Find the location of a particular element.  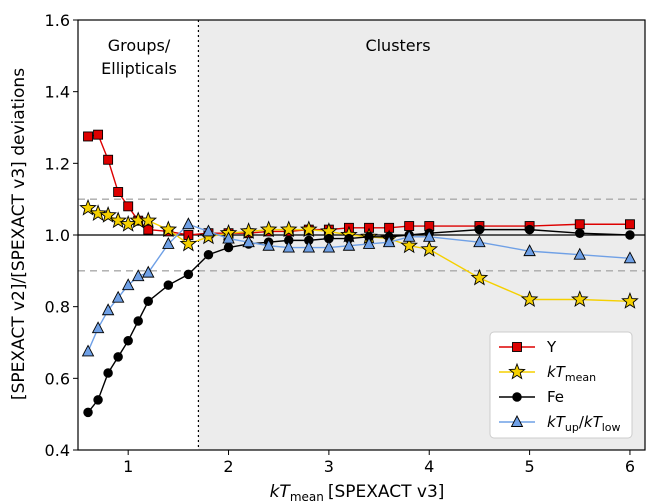

y-axis-label: [SPEXACT v2]/[SPEXACT v3] deviations is located at coordinates (19, 234).